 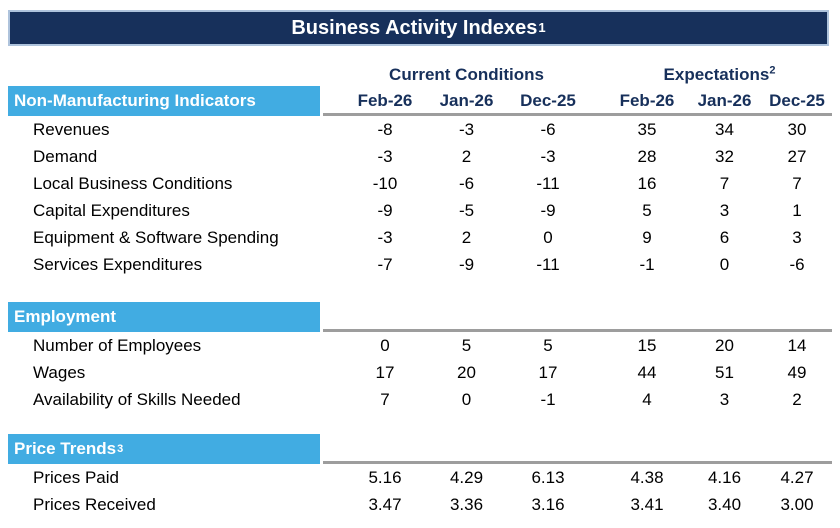 What do you see at coordinates (797, 156) in the screenshot?
I see `value-cell: 27` at bounding box center [797, 156].